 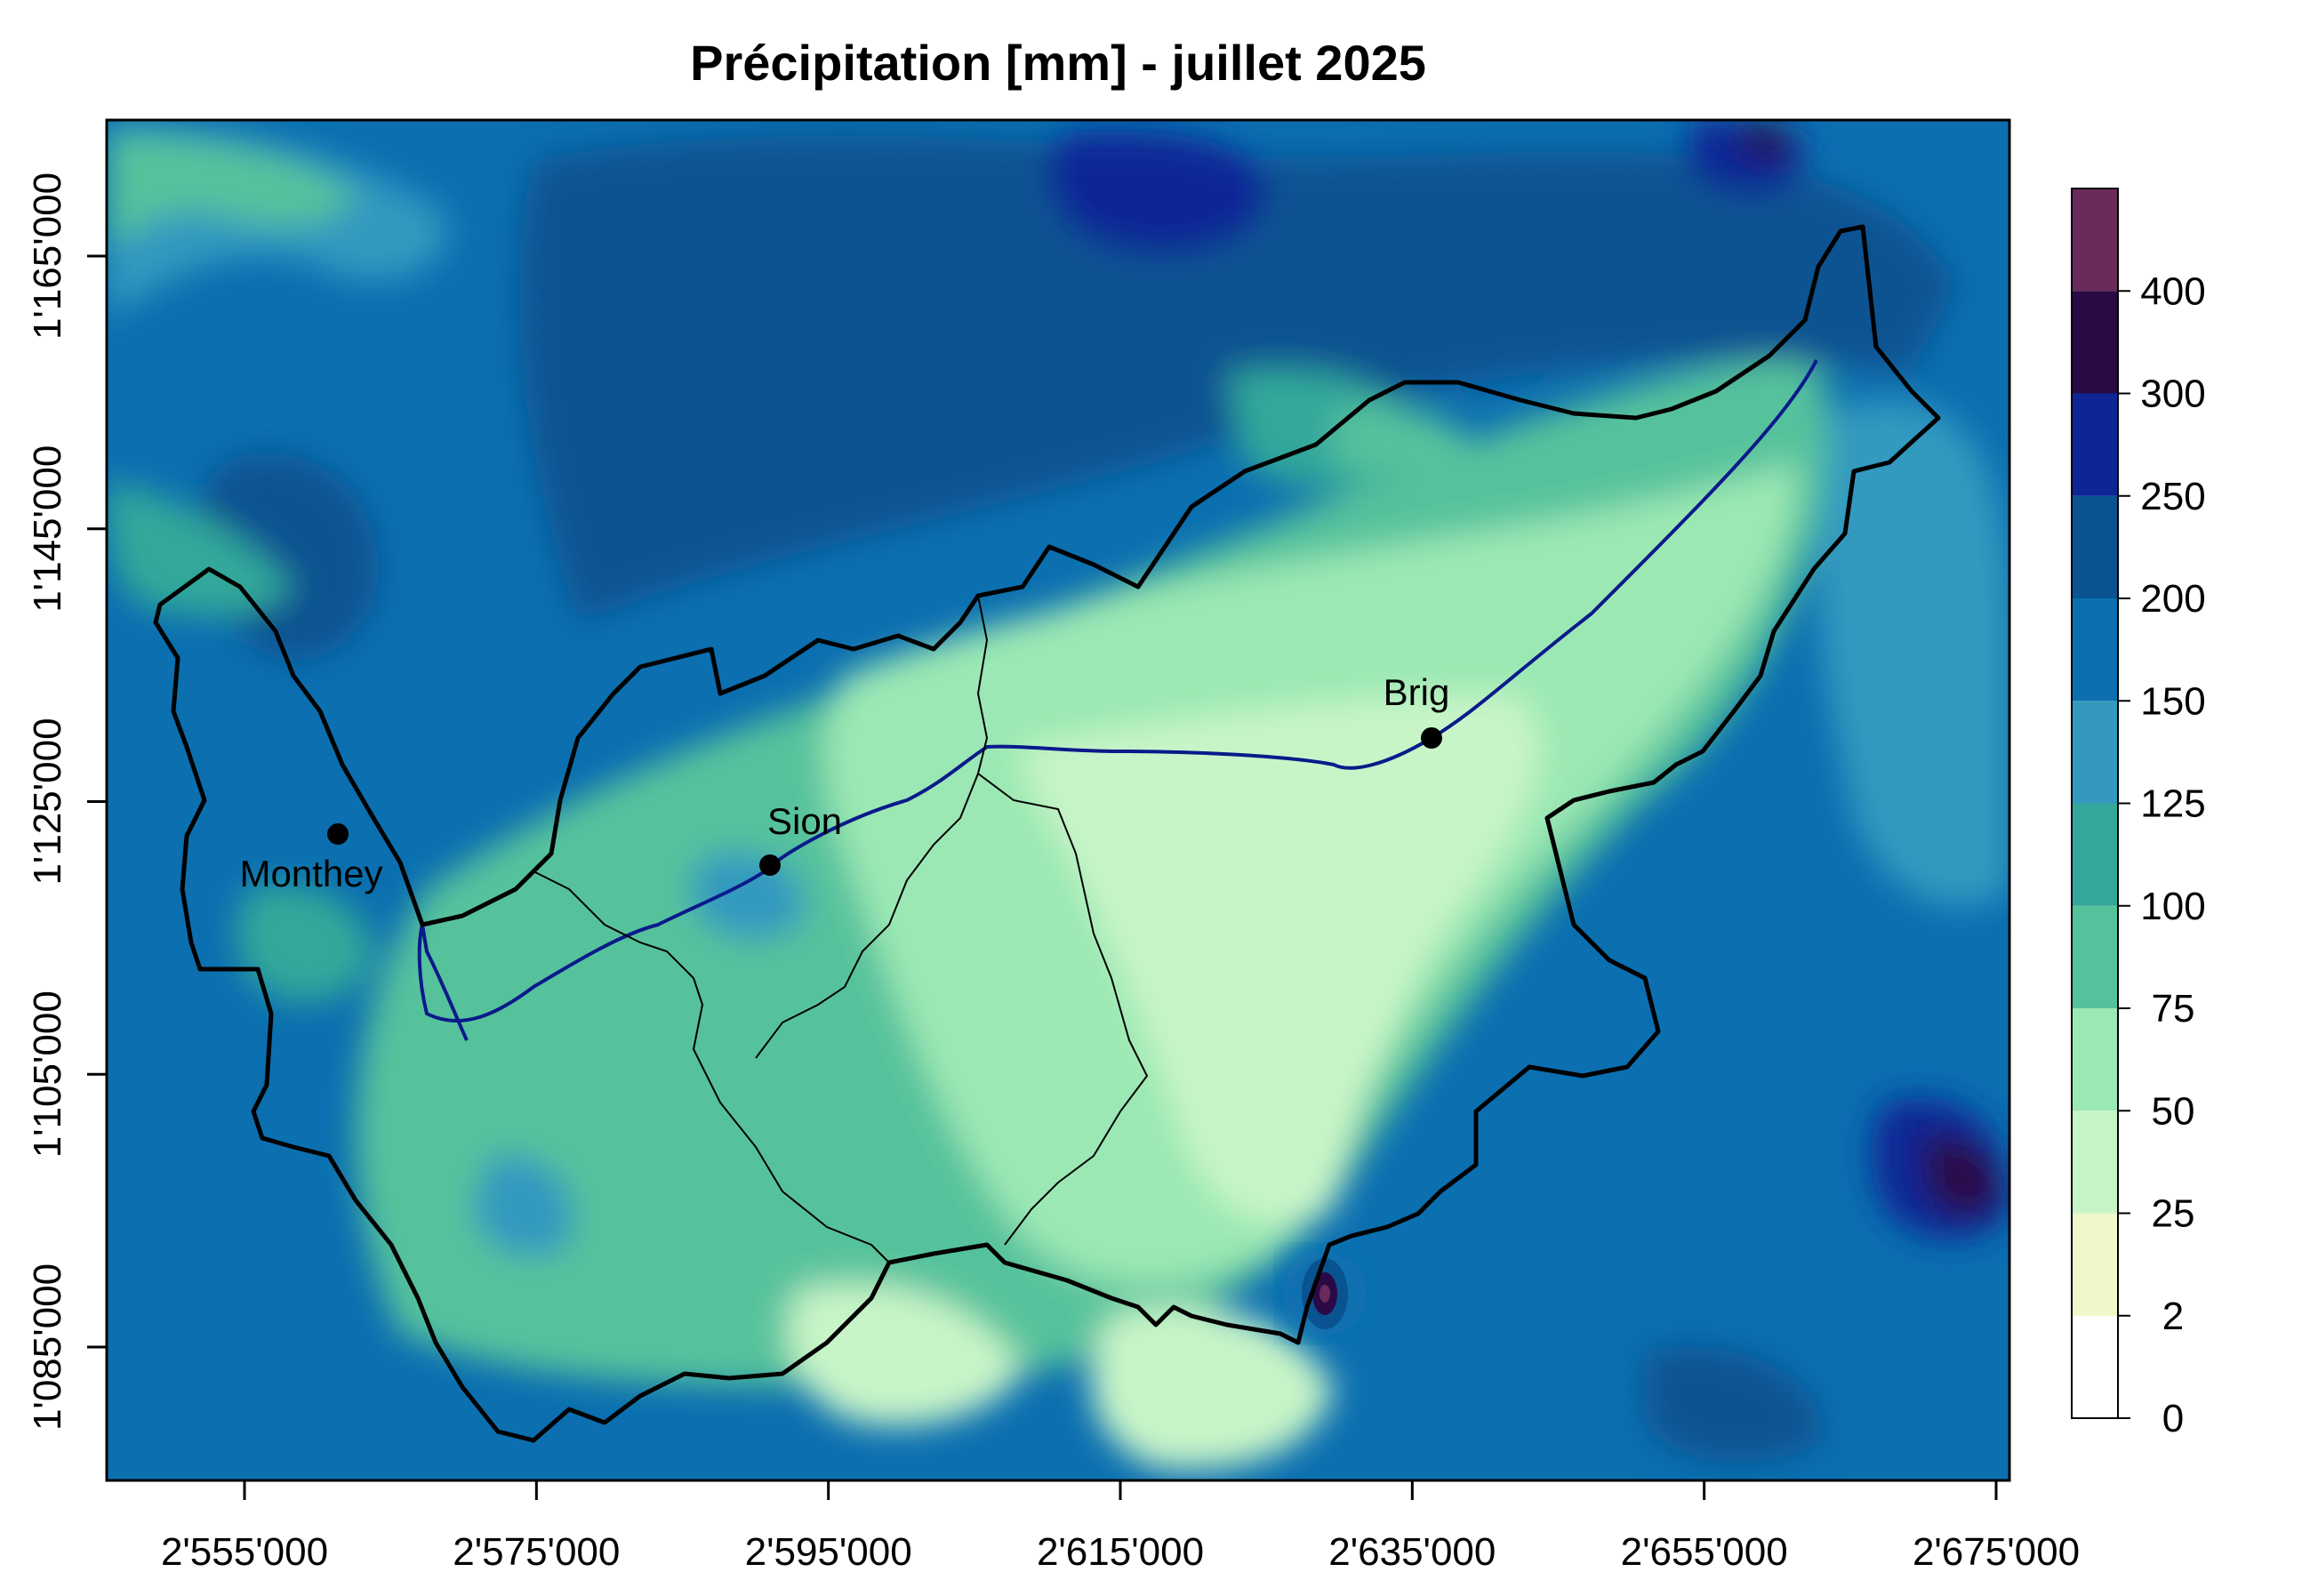 What do you see at coordinates (2173, 394) in the screenshot?
I see `legend-label: 300` at bounding box center [2173, 394].